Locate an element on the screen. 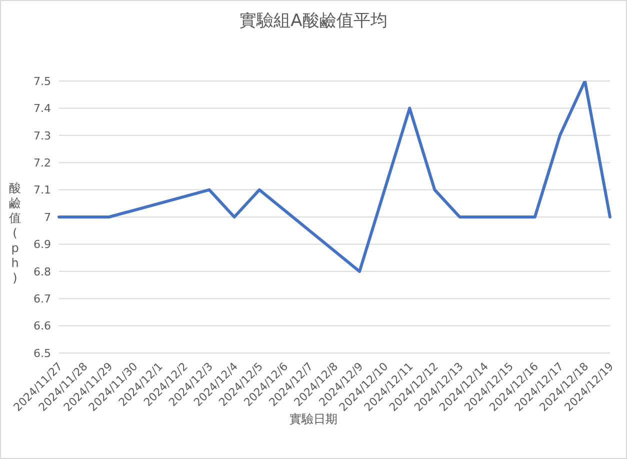  y-tick-label: 7.2 is located at coordinates (42, 163).